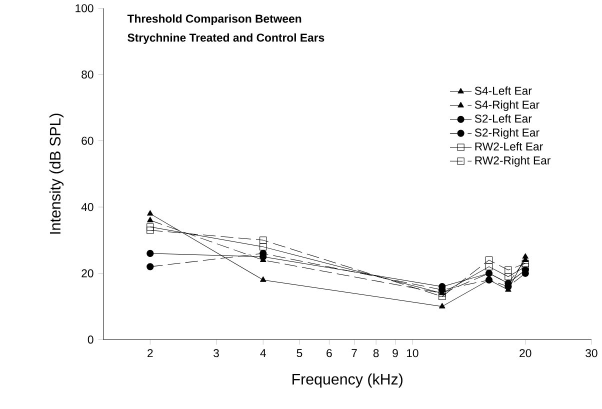 The height and width of the screenshot is (409, 602). I want to click on x-tick-label: 2, so click(150, 353).